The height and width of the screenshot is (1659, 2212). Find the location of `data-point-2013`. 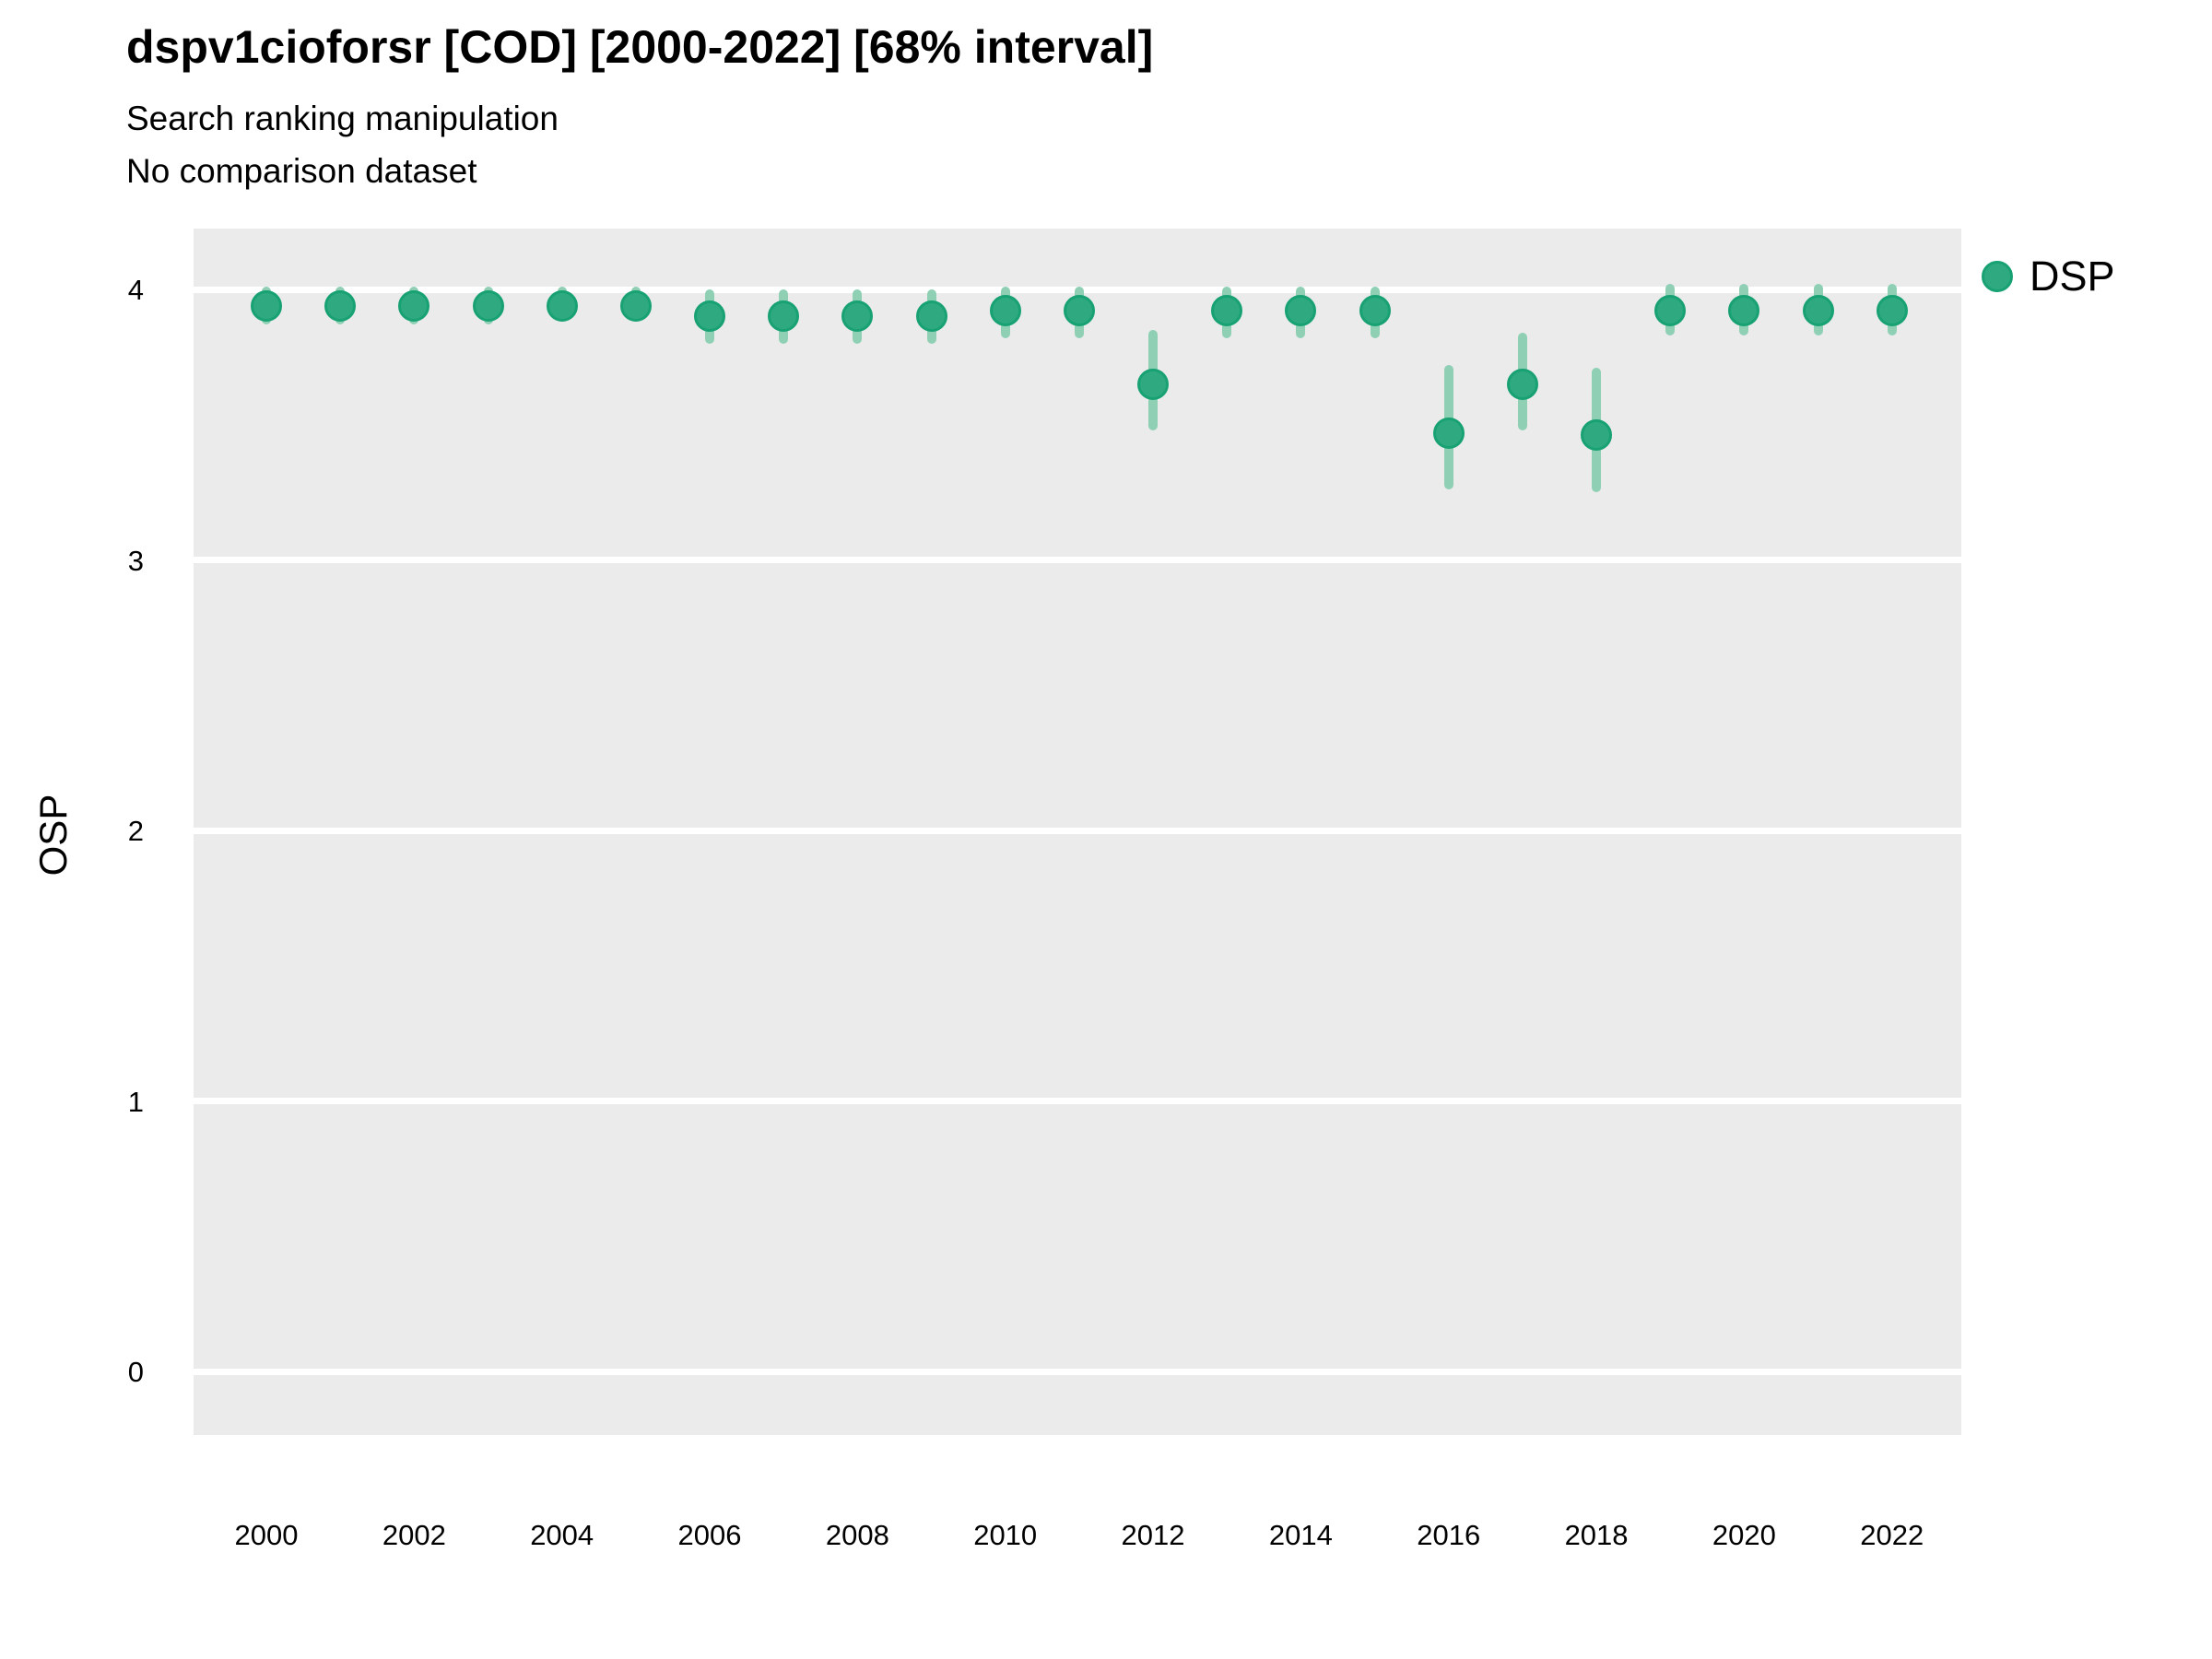

data-point-2013 is located at coordinates (1227, 311).